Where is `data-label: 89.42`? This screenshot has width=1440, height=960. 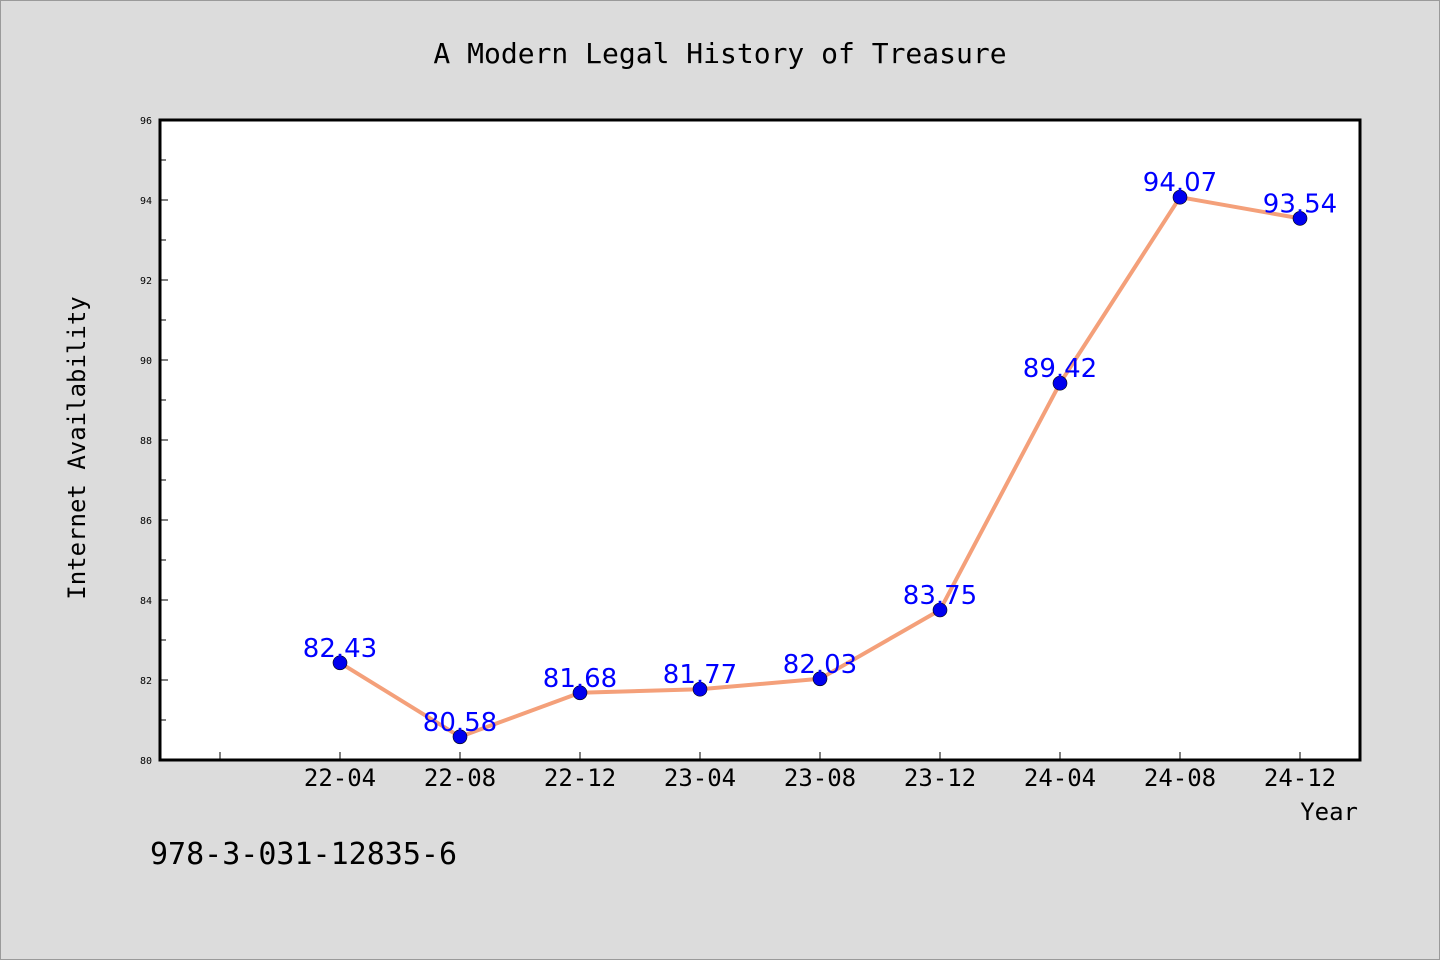
data-label: 89.42 is located at coordinates (1060, 369).